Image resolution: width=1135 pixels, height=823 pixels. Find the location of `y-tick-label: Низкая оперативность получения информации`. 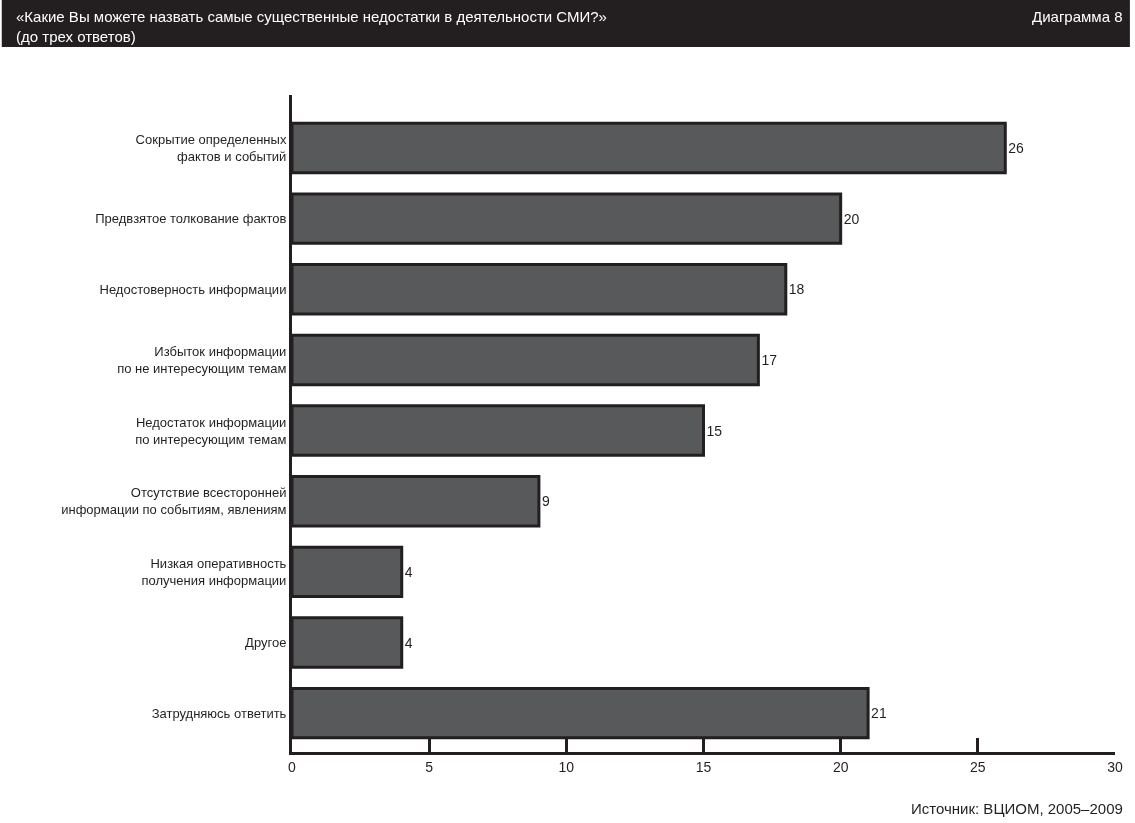

y-tick-label: Низкая оперативность получения информации is located at coordinates (214, 571).